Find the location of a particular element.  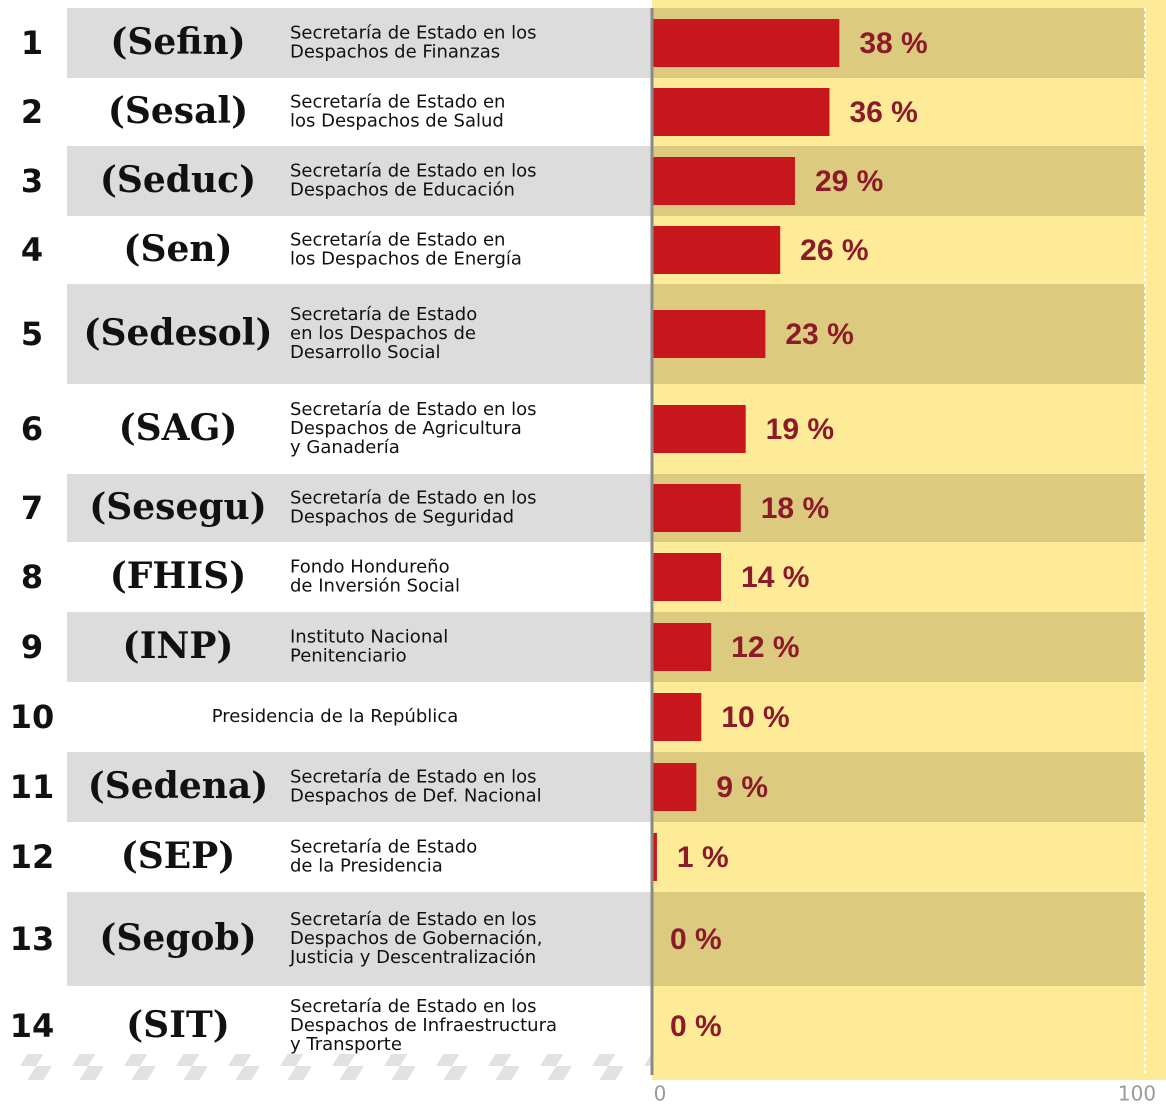

value-label: 12 % is located at coordinates (765, 647).